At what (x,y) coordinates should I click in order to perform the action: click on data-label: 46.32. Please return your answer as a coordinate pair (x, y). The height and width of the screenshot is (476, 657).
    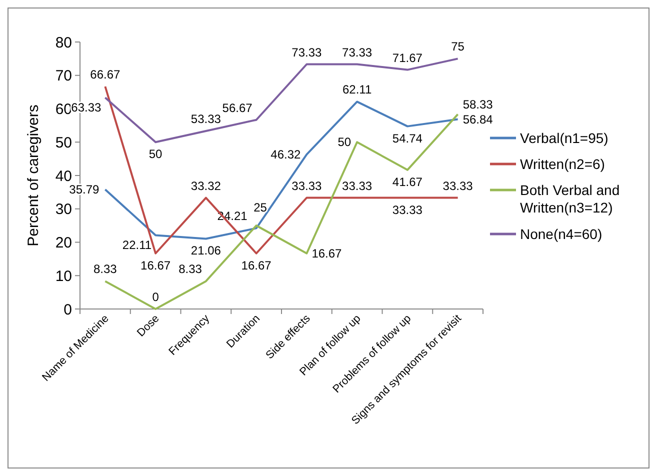
    Looking at the image, I should click on (286, 154).